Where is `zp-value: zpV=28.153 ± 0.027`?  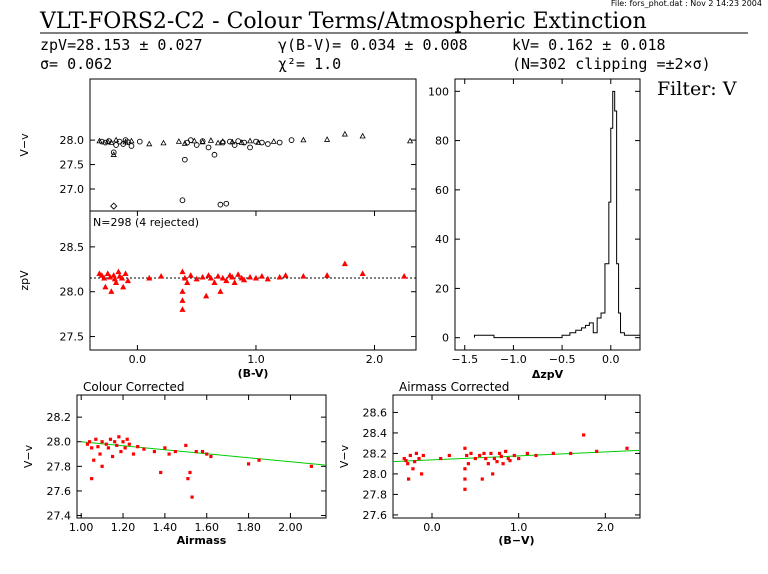 zp-value: zpV=28.153 ± 0.027 is located at coordinates (121, 45).